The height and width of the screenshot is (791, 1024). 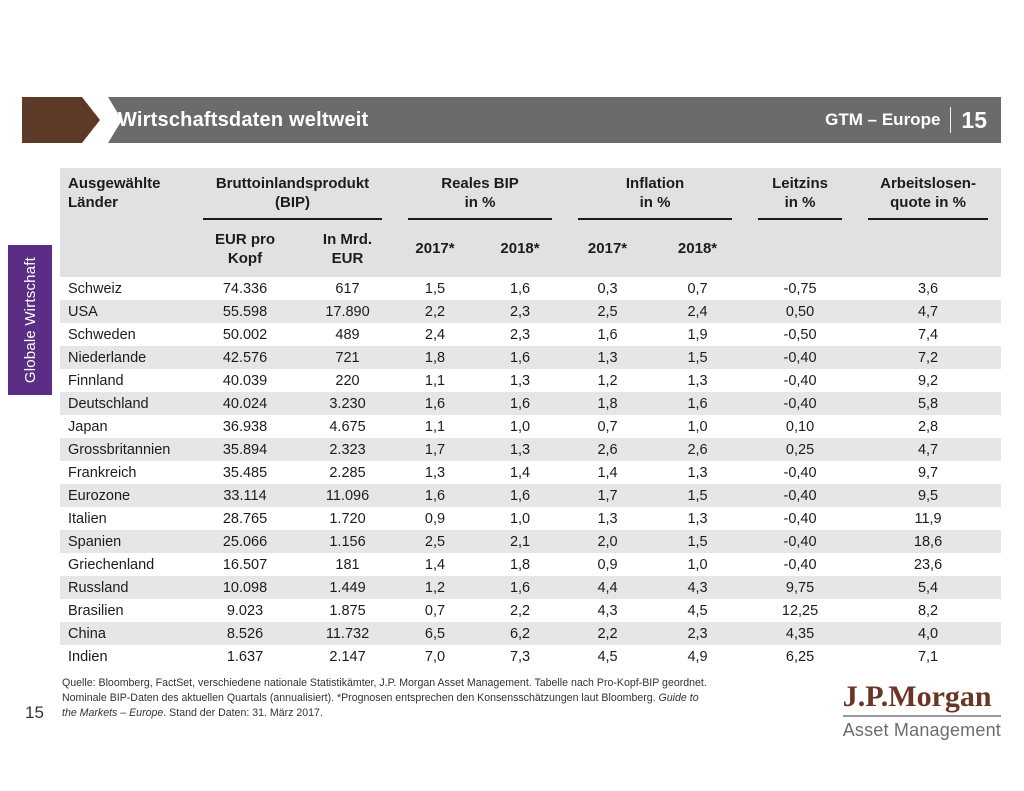 What do you see at coordinates (607, 564) in the screenshot?
I see `value-cell: 0,9` at bounding box center [607, 564].